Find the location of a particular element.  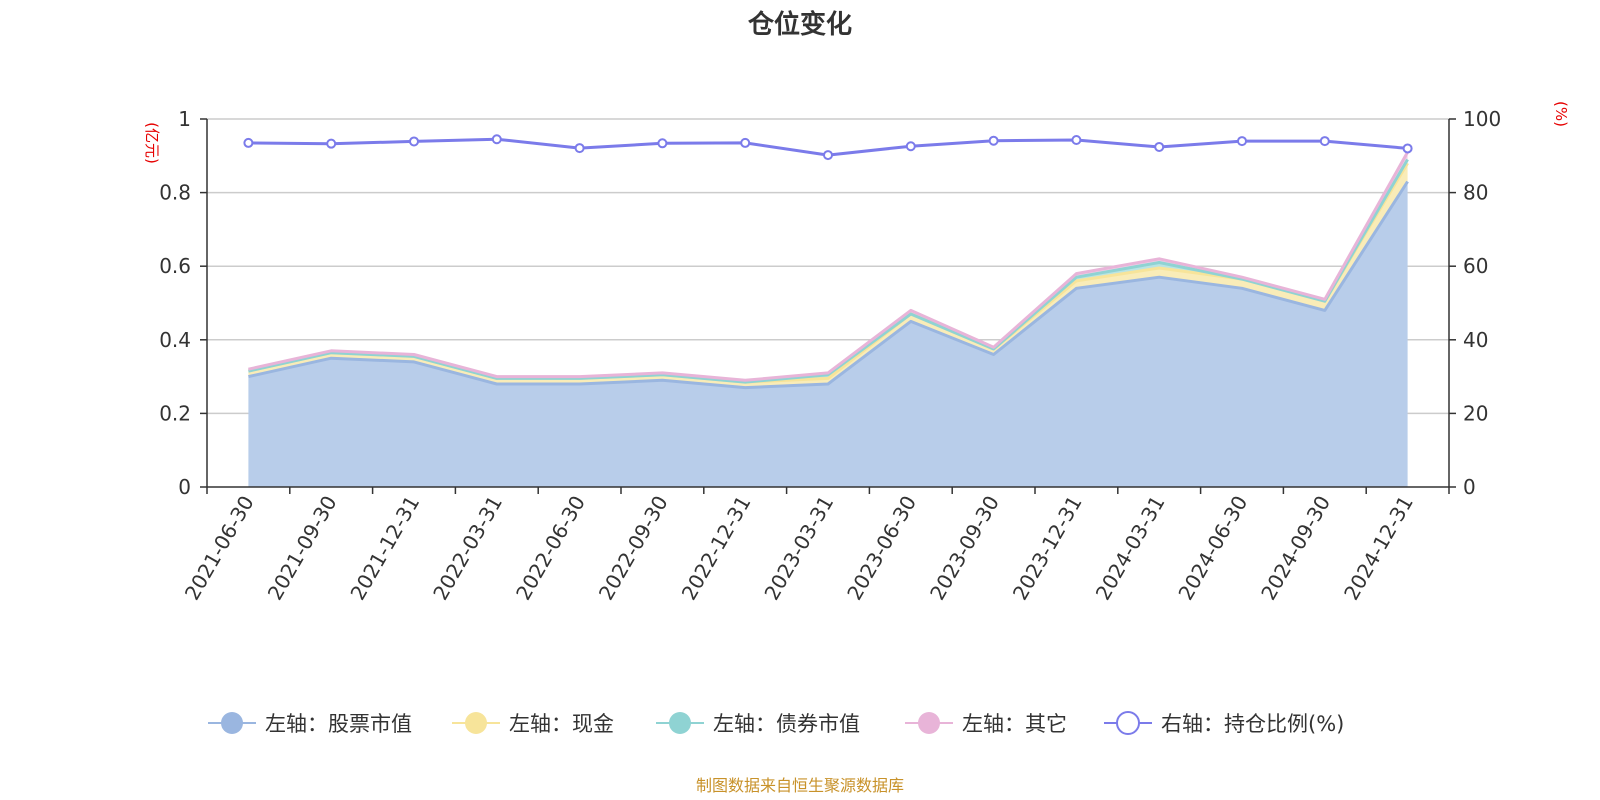

x-axis-tick-label: 2021-06-30 is located at coordinates (219, 548).